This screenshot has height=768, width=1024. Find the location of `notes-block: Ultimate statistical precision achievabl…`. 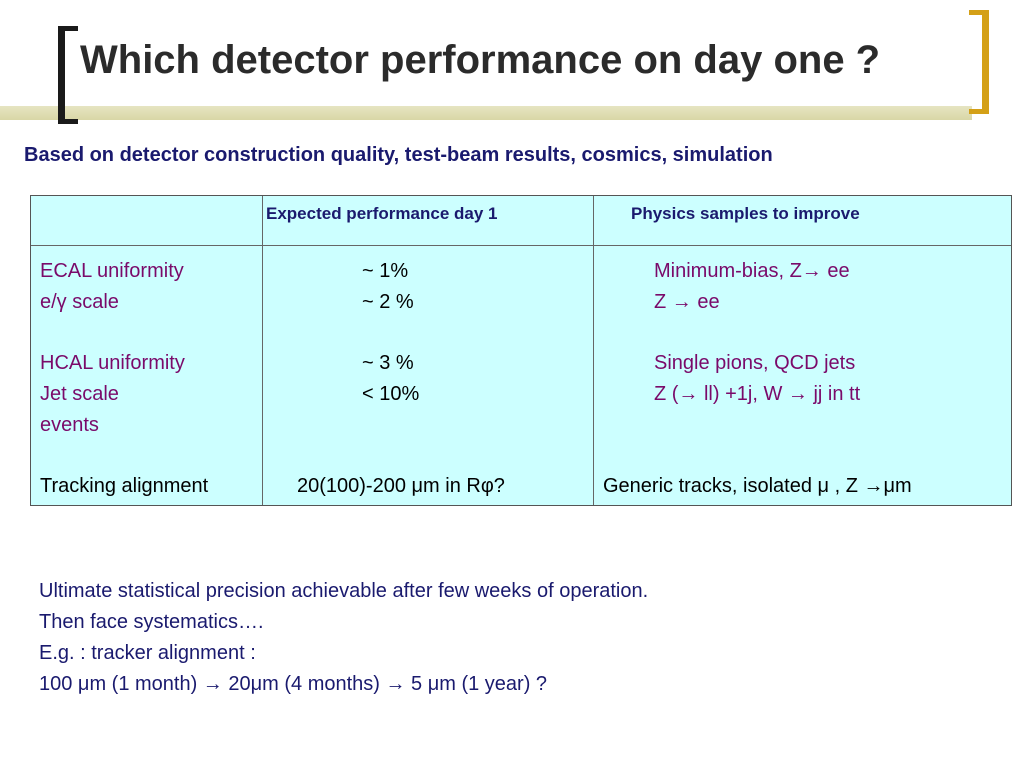

notes-block: Ultimate statistical precision achievabl… is located at coordinates (343, 638).